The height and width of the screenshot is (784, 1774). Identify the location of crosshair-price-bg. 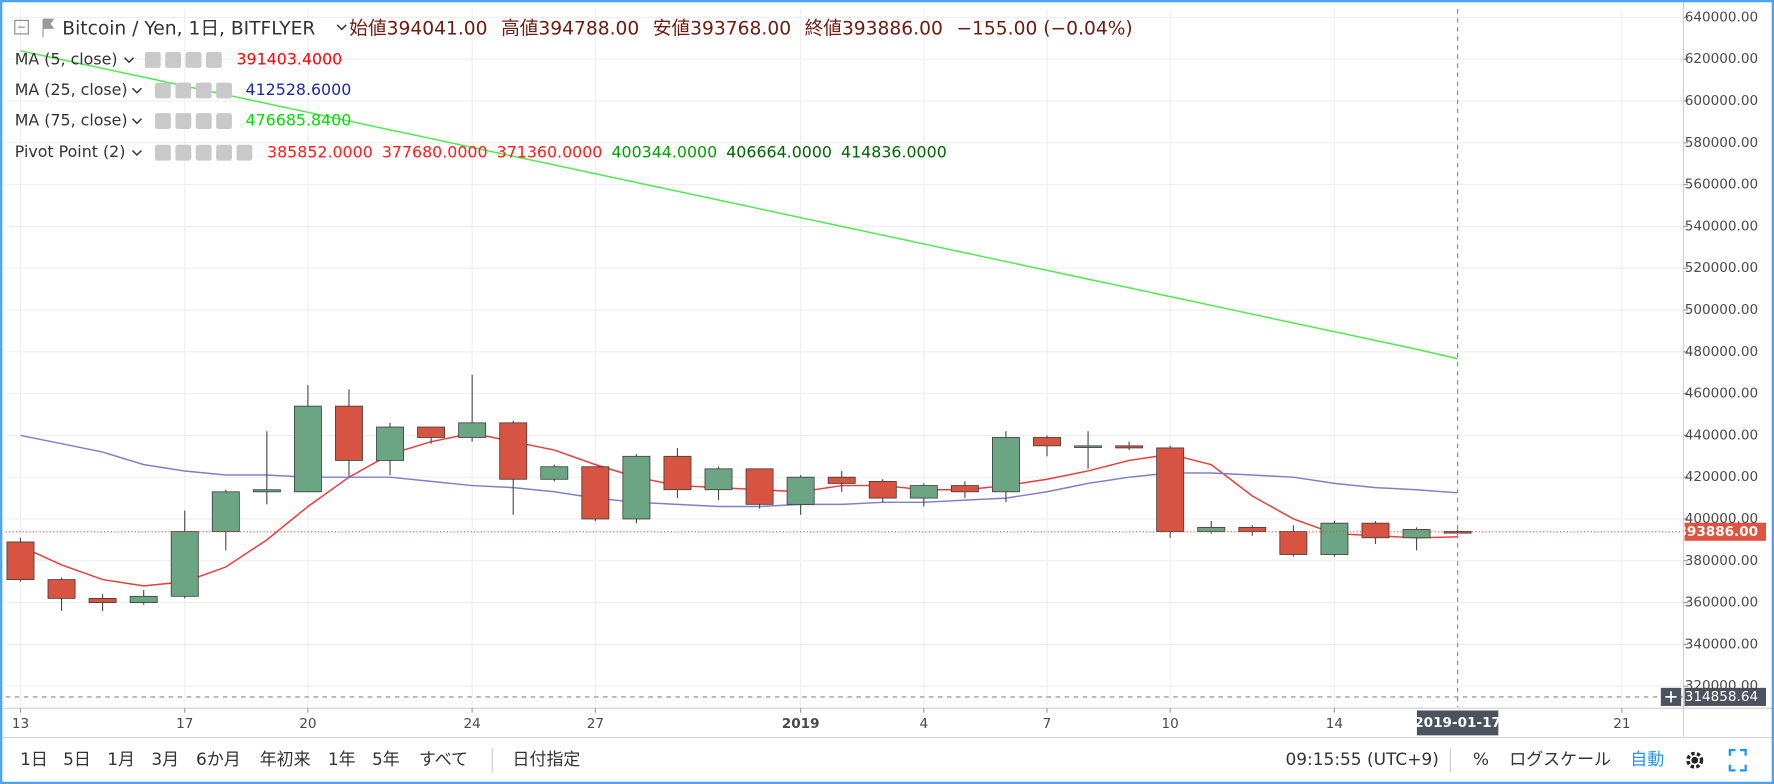
(1725, 696).